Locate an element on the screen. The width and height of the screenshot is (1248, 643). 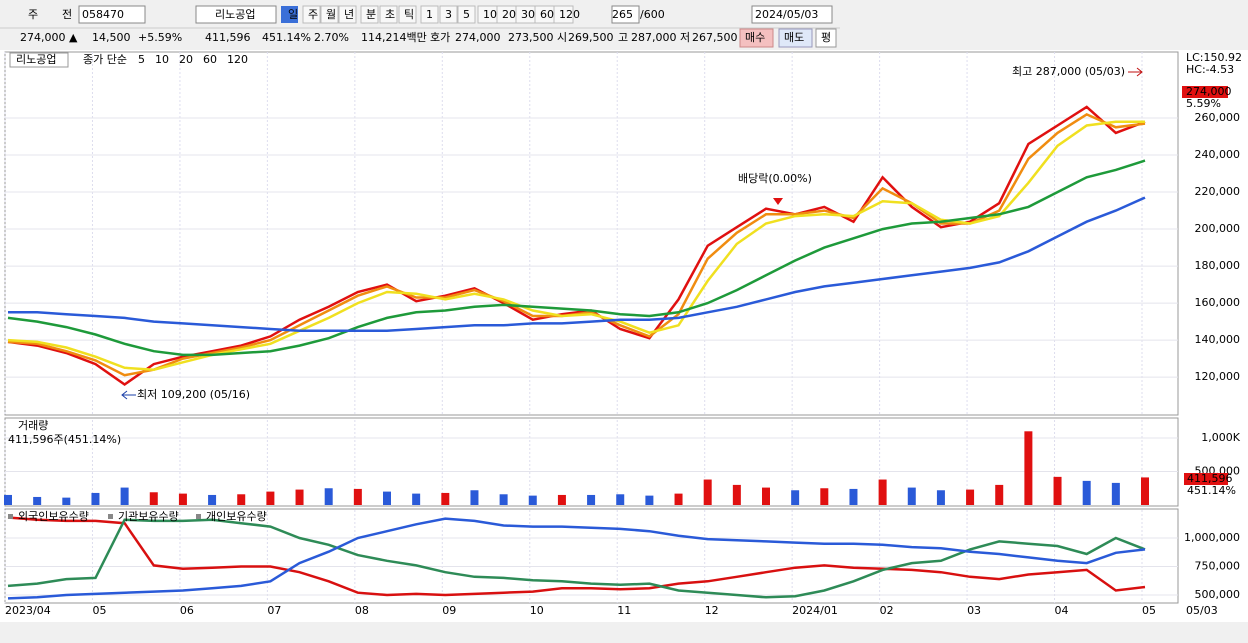
toolbar-text: 1 is located at coordinates (429, 14).